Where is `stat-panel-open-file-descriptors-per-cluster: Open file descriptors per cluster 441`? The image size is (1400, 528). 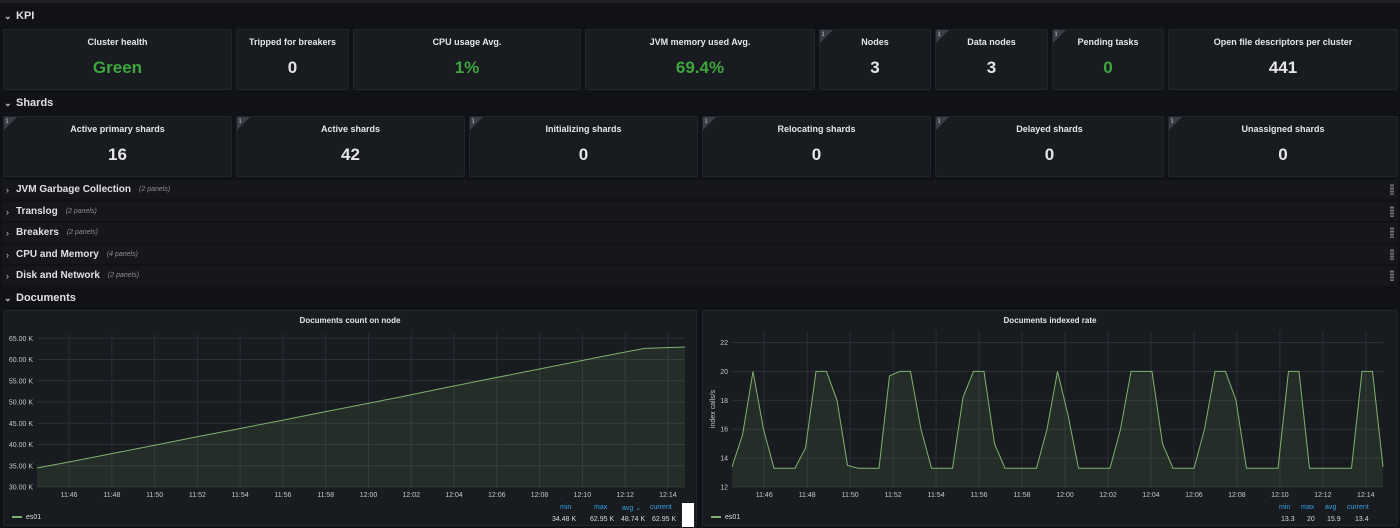 stat-panel-open-file-descriptors-per-cluster: Open file descriptors per cluster 441 is located at coordinates (1283, 59).